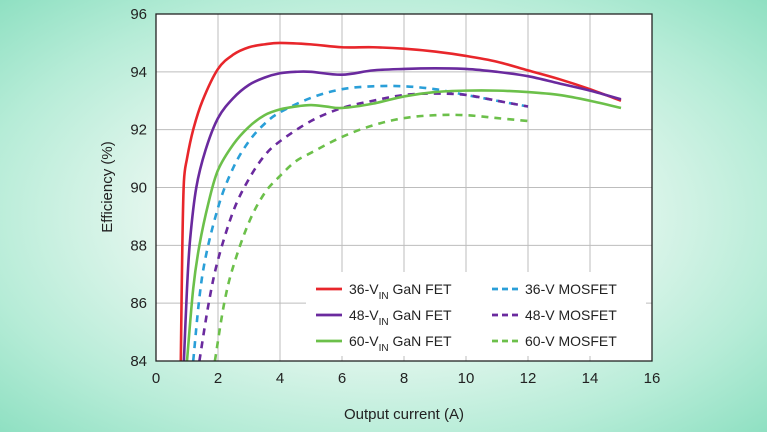 This screenshot has width=767, height=432. What do you see at coordinates (466, 378) in the screenshot?
I see `x-tick-label: 10` at bounding box center [466, 378].